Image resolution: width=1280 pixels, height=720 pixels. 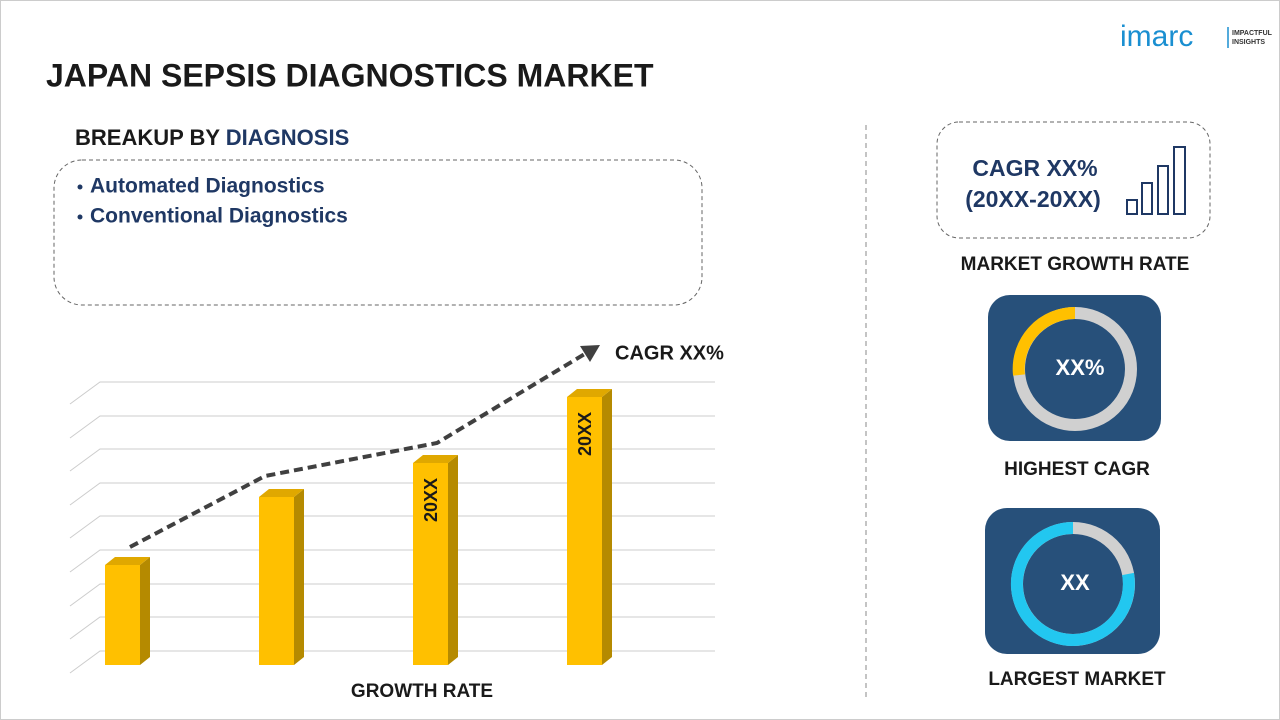 I want to click on logo-brand: imarc, so click(x=1156, y=36).